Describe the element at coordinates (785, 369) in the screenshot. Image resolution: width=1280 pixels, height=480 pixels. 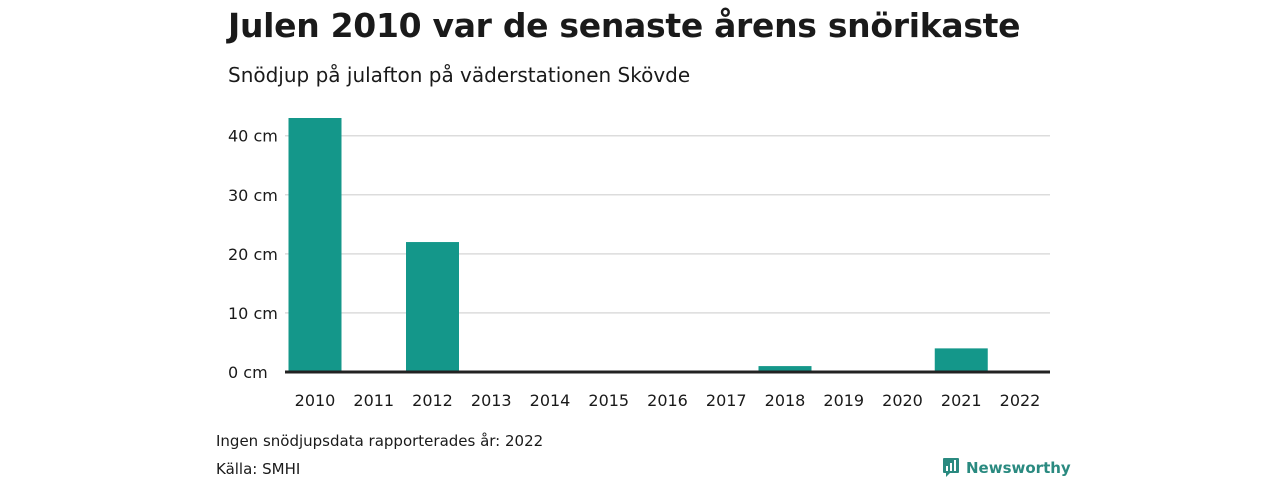
I see `bar-2018` at that location.